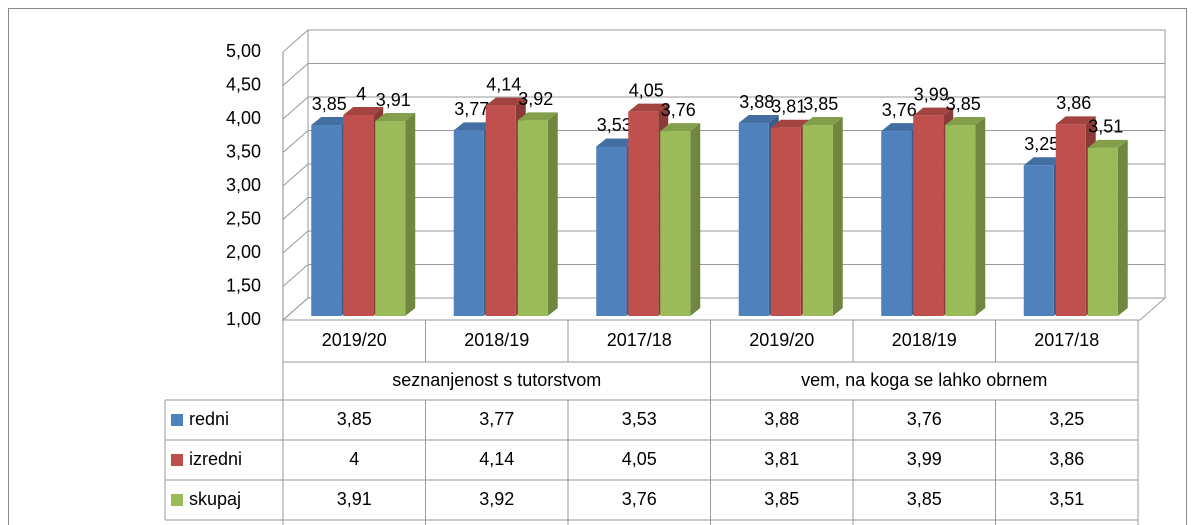 This screenshot has width=1195, height=525. I want to click on data-label: 3,91, so click(393, 100).